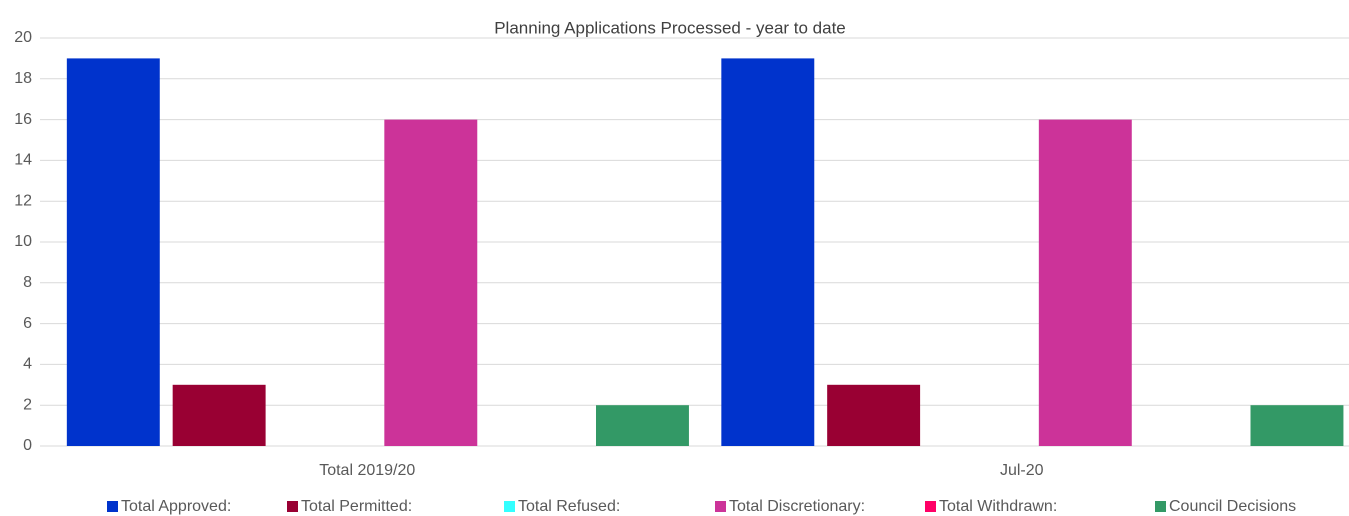 This screenshot has width=1349, height=516. I want to click on y-tick-label: 16, so click(23, 119).